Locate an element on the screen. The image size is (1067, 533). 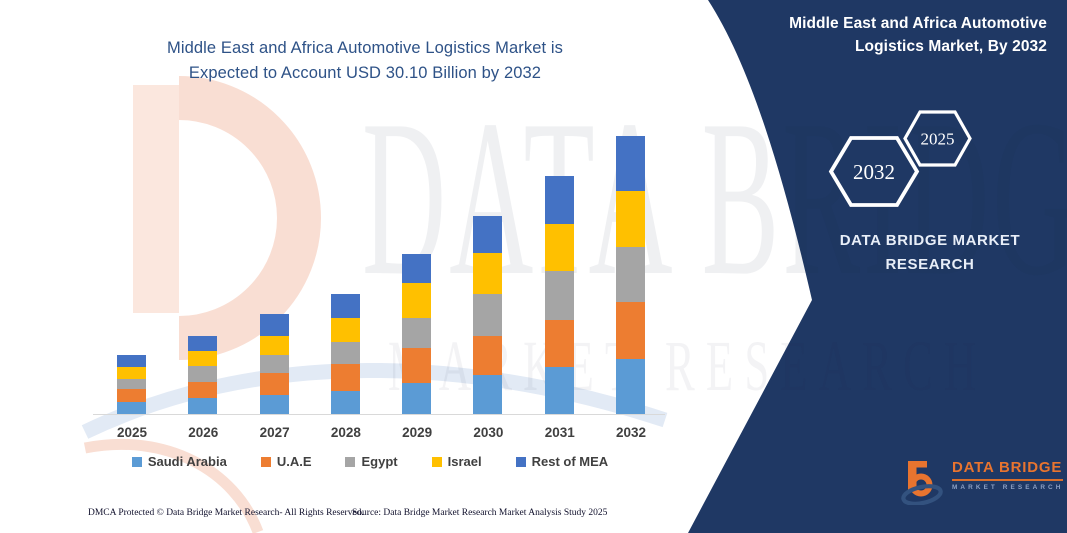
x-axis-line is located at coordinates (379, 414).